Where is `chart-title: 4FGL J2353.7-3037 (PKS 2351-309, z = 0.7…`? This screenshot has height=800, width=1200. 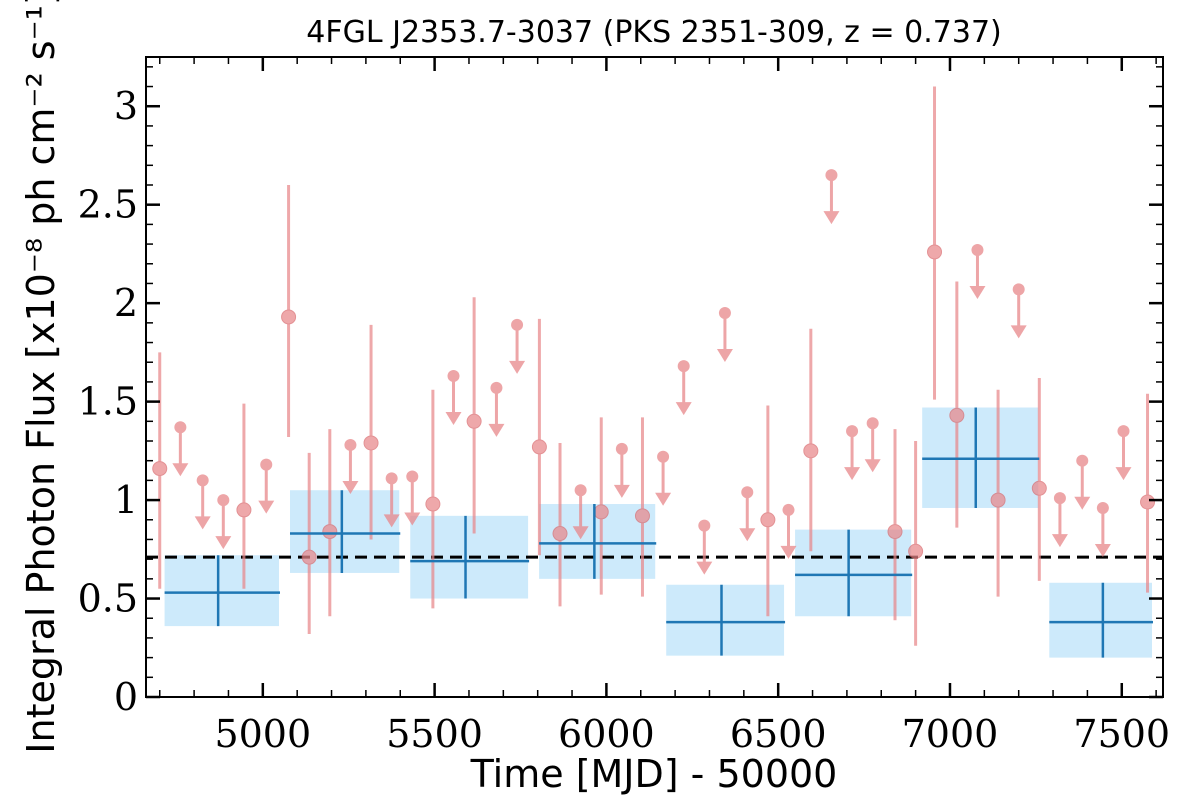
chart-title: 4FGL J2353.7-3037 (PKS 2351-309, z = 0.7… is located at coordinates (653, 32).